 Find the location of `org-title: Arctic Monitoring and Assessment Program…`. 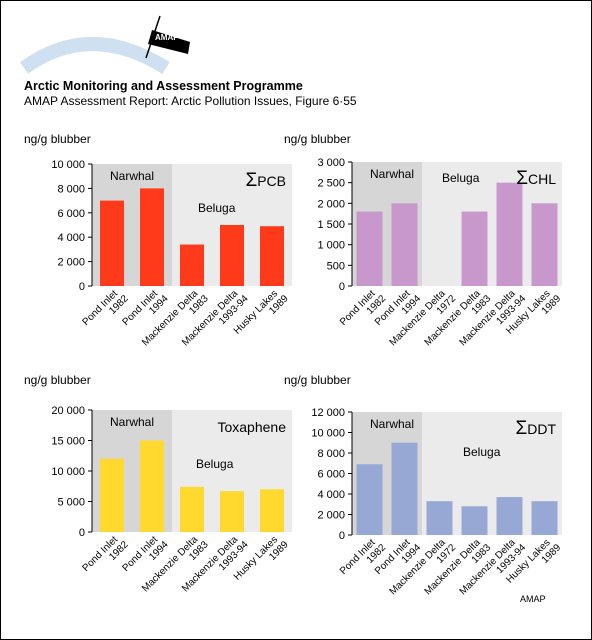

org-title: Arctic Monitoring and Assessment Program… is located at coordinates (163, 86).